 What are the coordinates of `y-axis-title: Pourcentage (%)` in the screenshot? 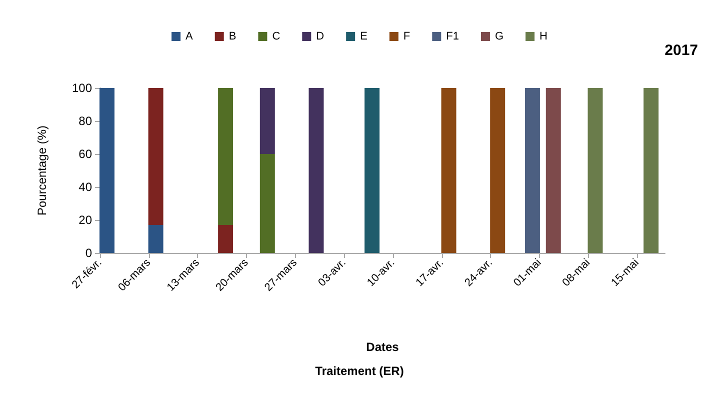 It's located at (42, 170).